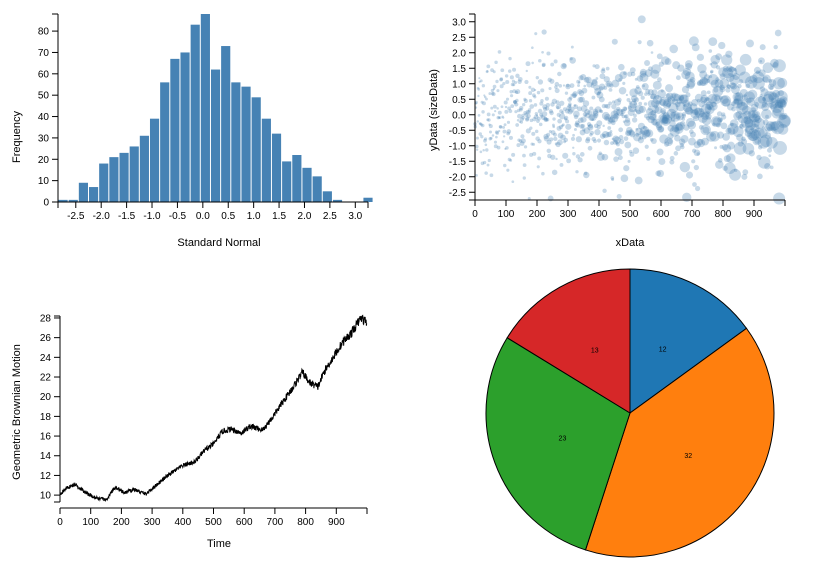 This screenshot has width=817, height=568. Describe the element at coordinates (215, 108) in the screenshot. I see `histogram-bars` at that location.